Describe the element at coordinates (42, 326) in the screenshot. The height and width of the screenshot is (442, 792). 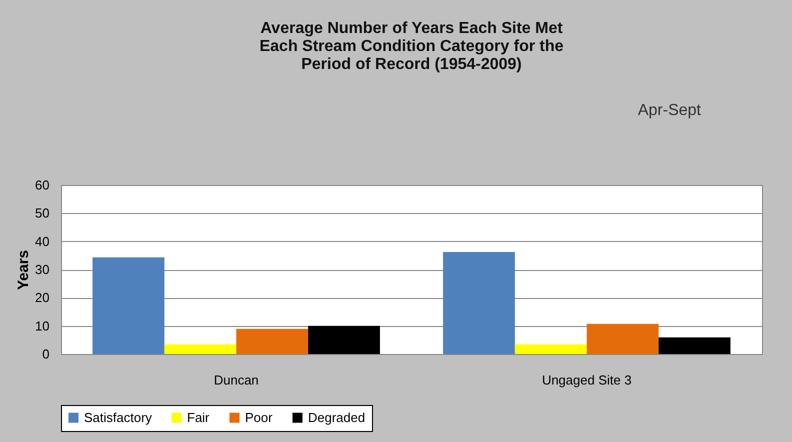
I see `y-tick-label: 10` at that location.